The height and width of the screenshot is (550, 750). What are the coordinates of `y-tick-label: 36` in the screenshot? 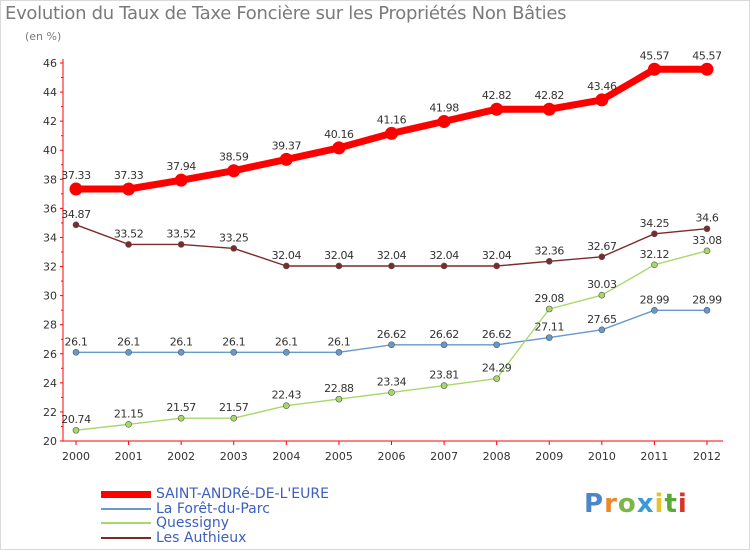 It's located at (50, 208).